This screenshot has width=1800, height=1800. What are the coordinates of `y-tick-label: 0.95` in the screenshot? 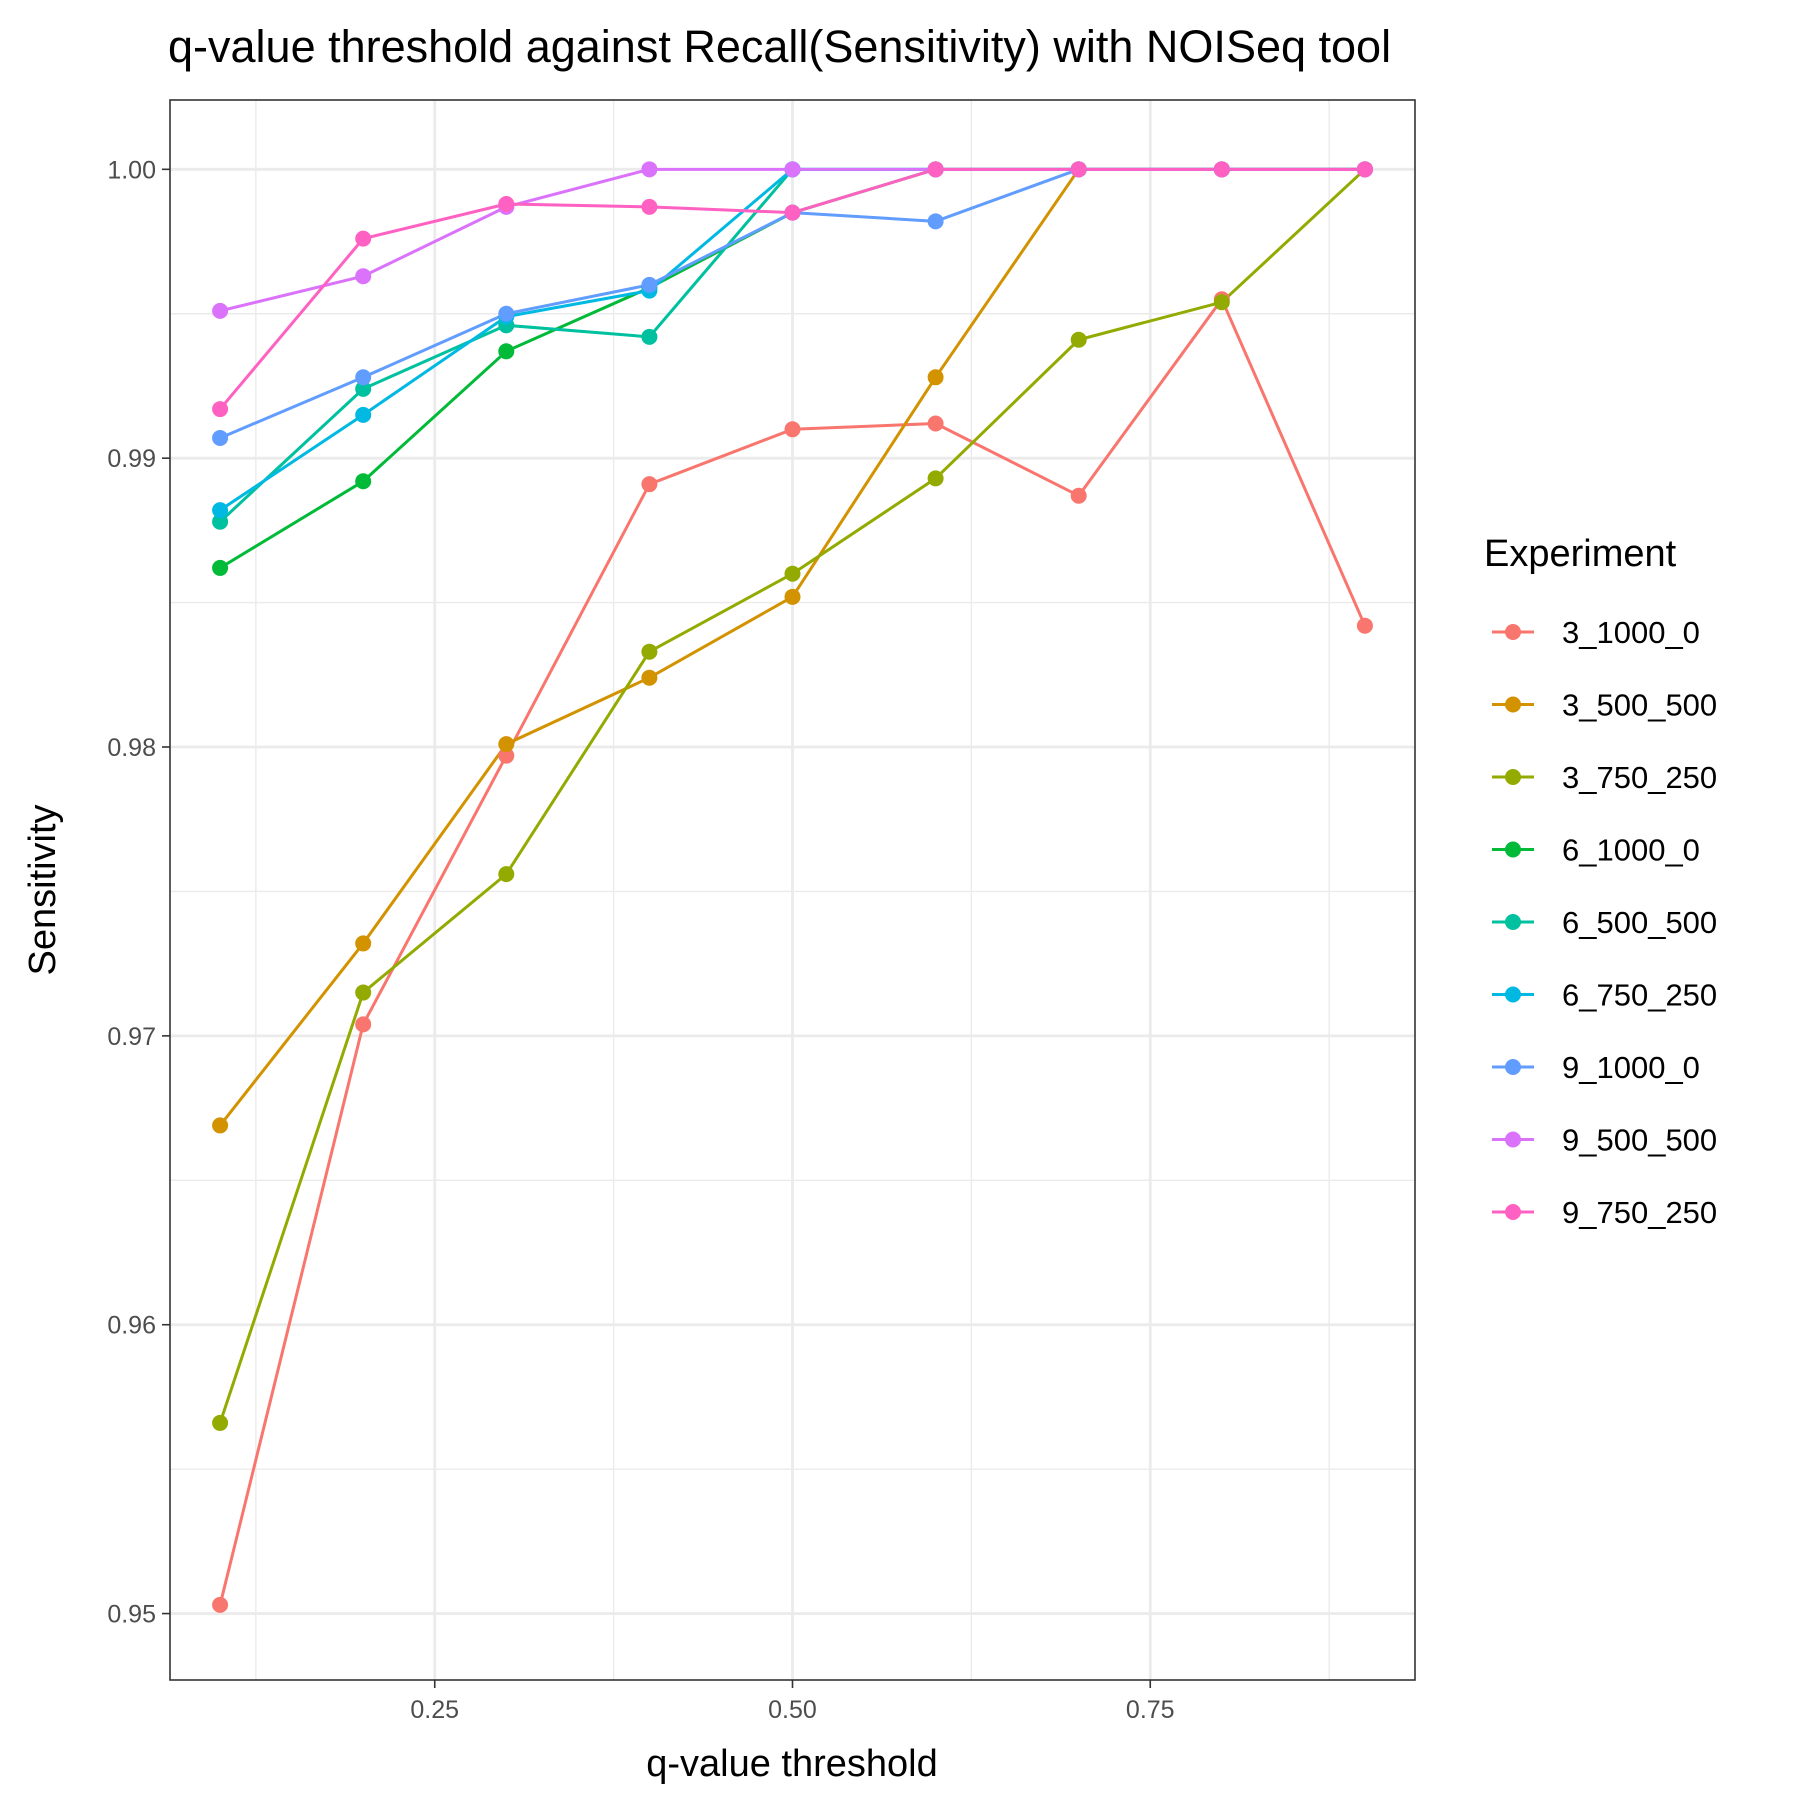 It's located at (131, 1615).